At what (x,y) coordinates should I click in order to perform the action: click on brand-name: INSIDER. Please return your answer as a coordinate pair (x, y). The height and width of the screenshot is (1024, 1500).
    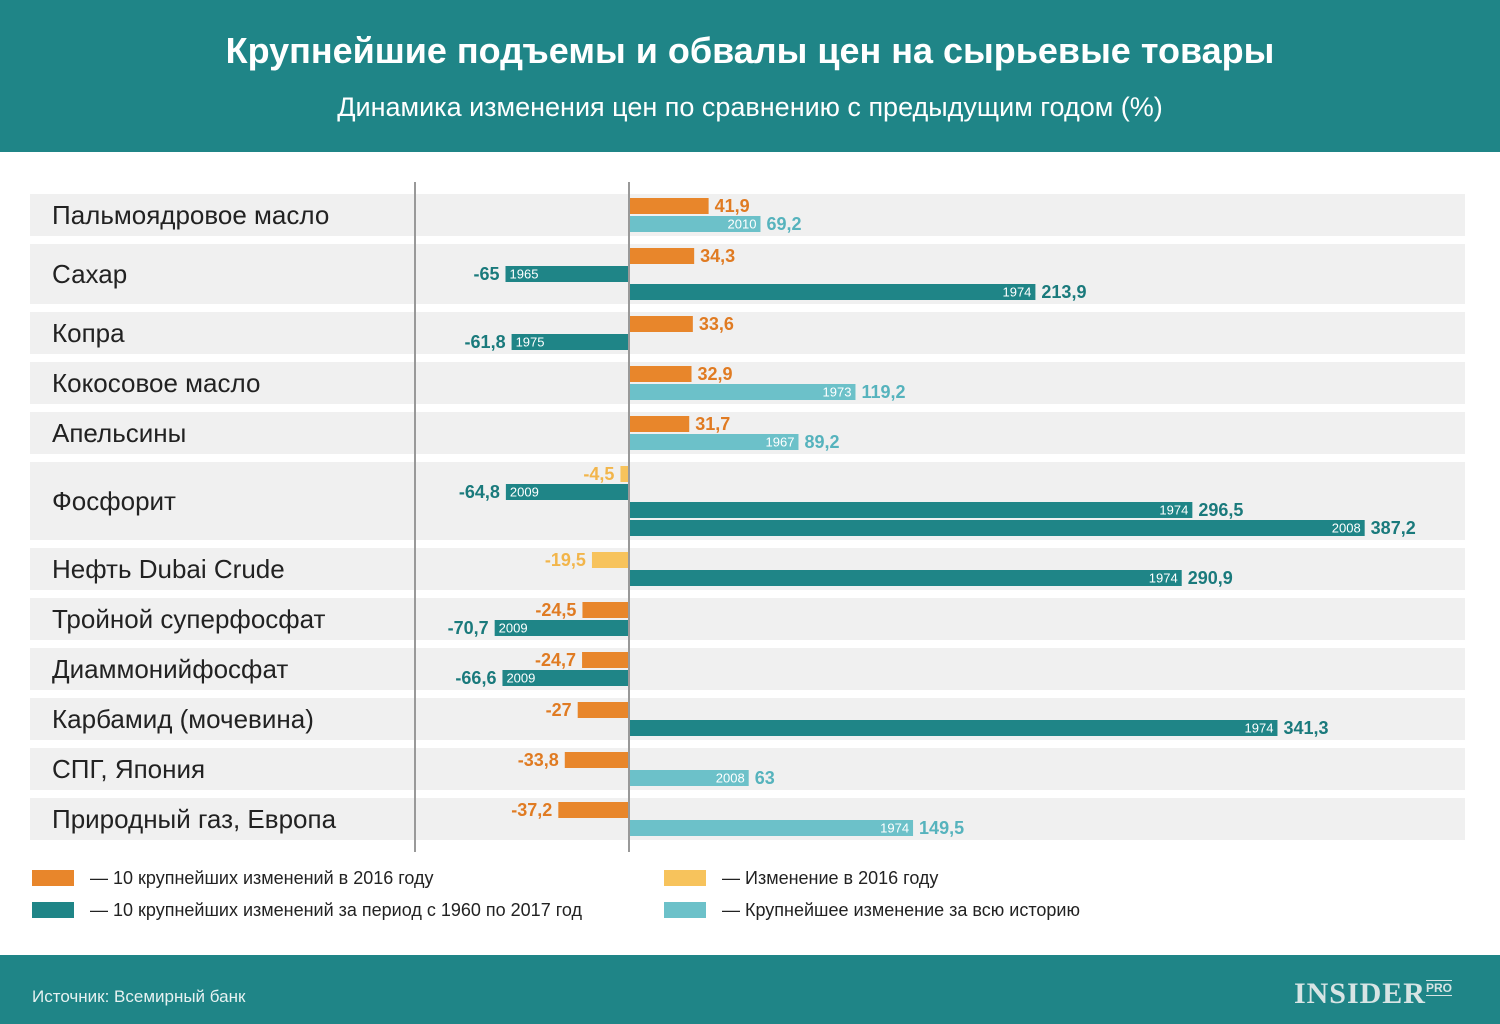
    Looking at the image, I should click on (1359, 993).